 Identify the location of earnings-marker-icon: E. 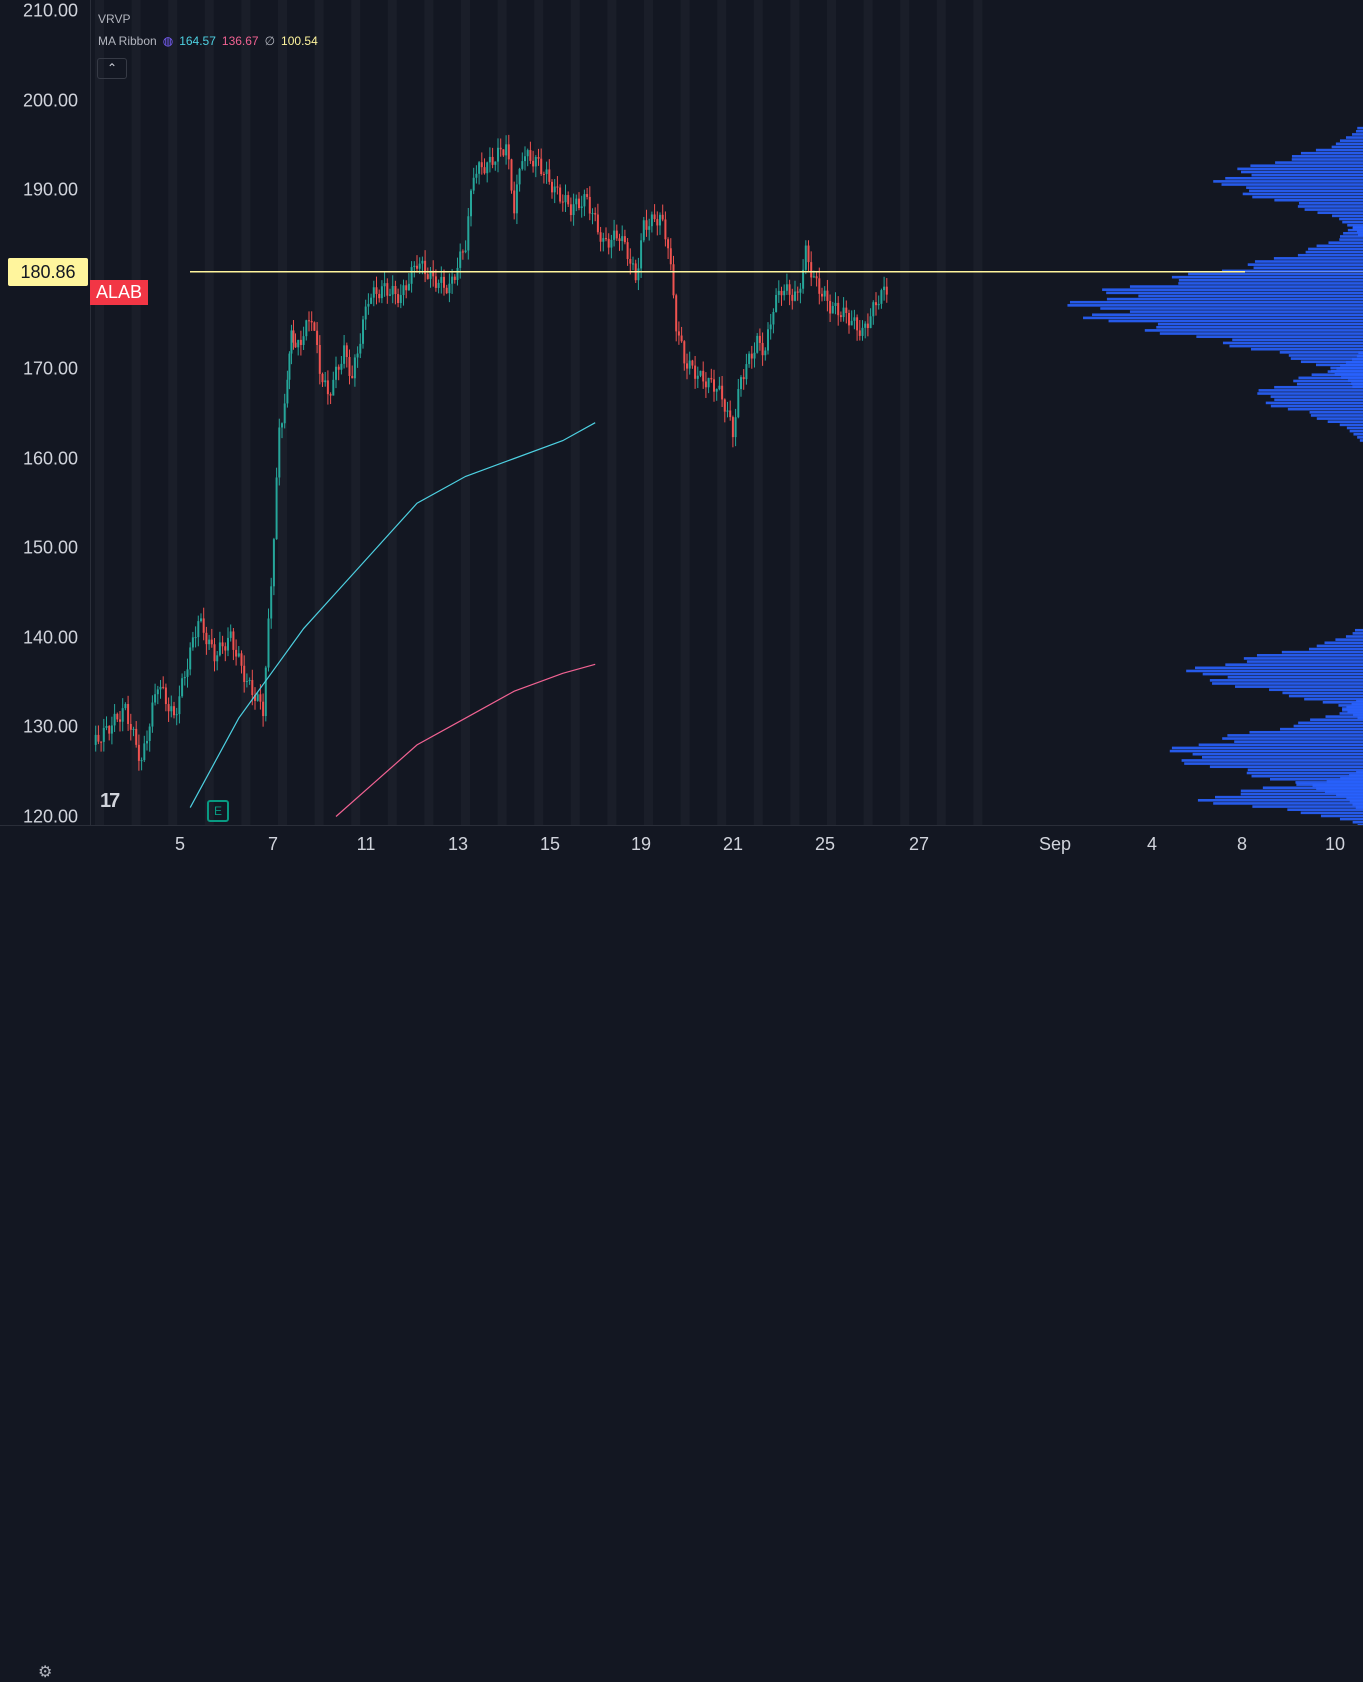
(218, 811).